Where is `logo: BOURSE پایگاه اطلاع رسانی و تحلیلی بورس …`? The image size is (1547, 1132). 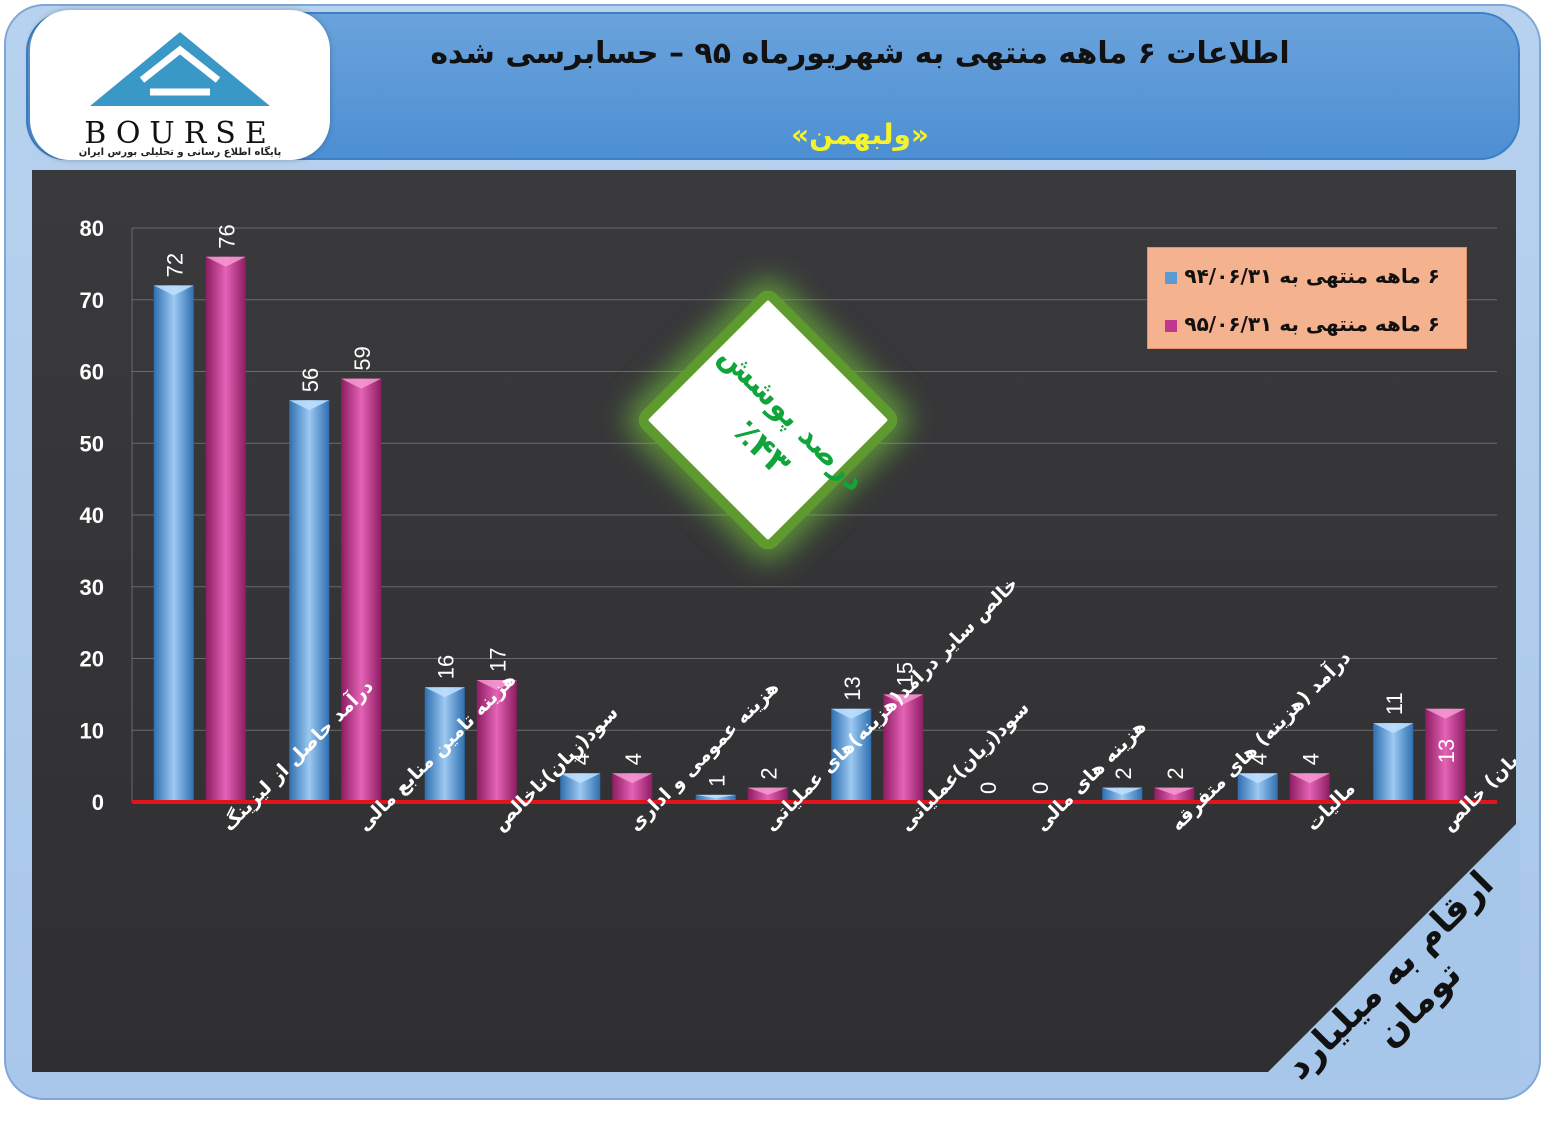
logo: BOURSE پایگاه اطلاع رسانی و تحلیلی بورس … is located at coordinates (180, 85).